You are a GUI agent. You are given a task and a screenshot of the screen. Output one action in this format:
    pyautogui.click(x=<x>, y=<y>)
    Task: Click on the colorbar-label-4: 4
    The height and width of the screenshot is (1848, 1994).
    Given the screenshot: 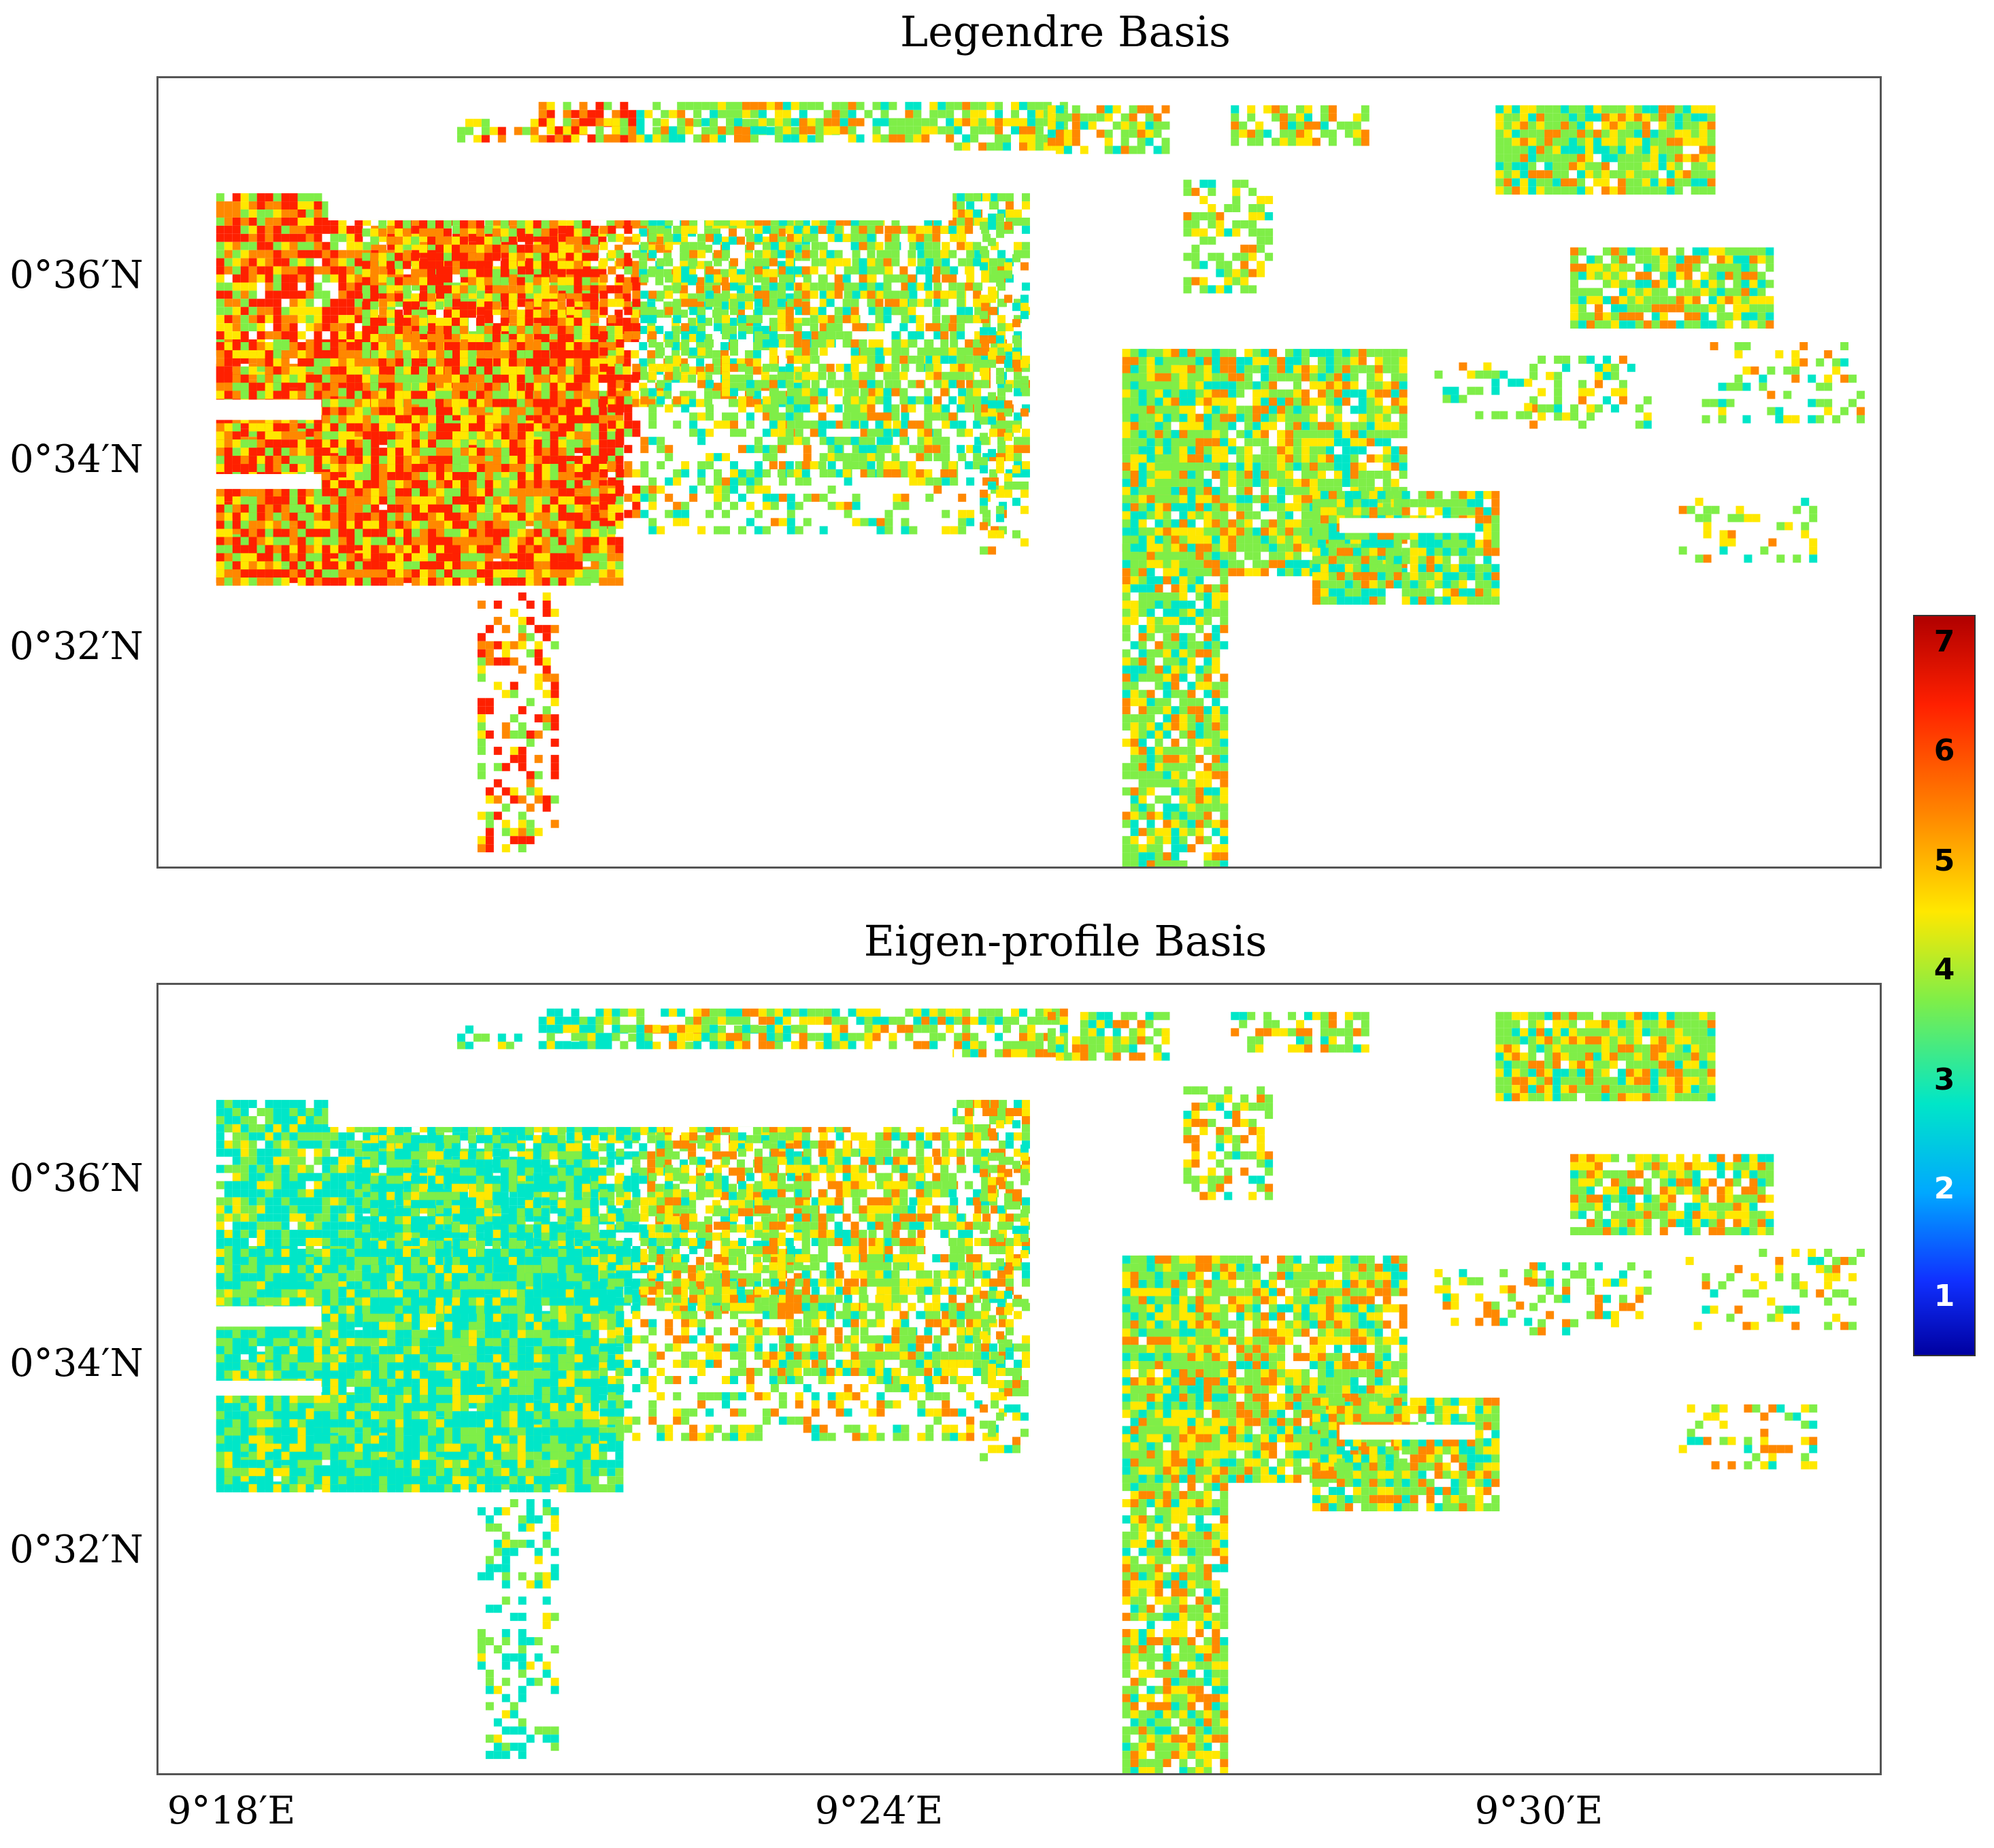 What is the action you would take?
    pyautogui.click(x=1944, y=970)
    